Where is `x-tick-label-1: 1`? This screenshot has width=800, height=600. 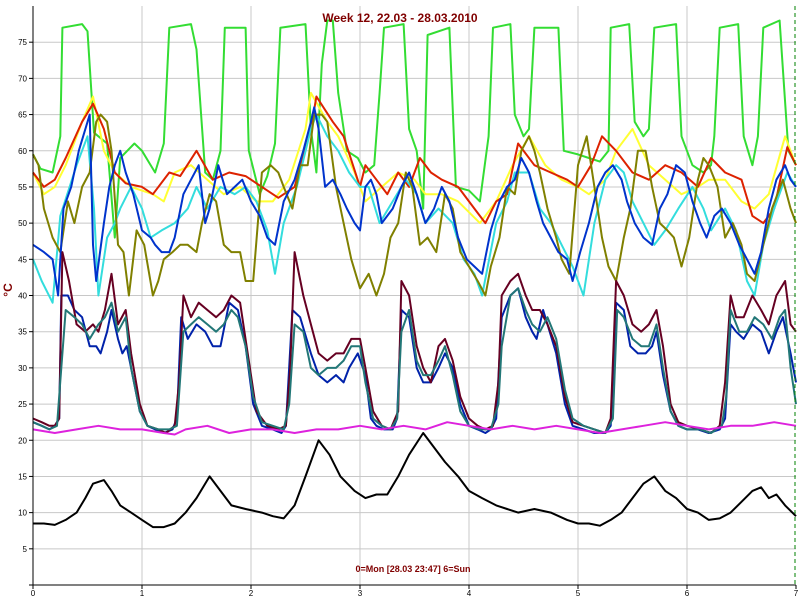
x-tick-label-1: 1 is located at coordinates (142, 593).